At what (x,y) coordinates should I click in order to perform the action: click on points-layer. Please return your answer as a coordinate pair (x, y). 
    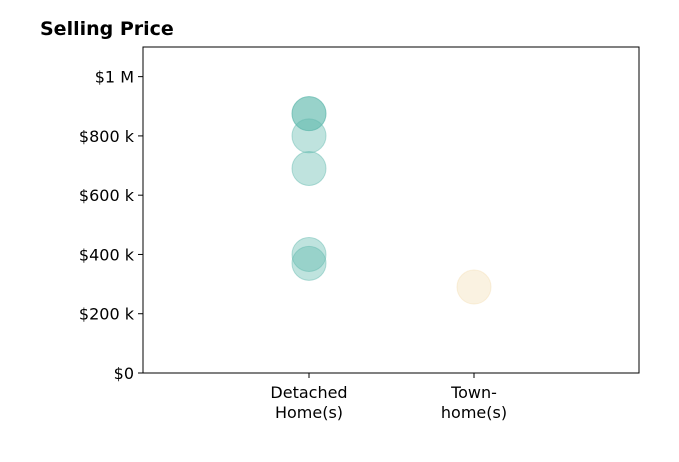
    Looking at the image, I should click on (391, 200).